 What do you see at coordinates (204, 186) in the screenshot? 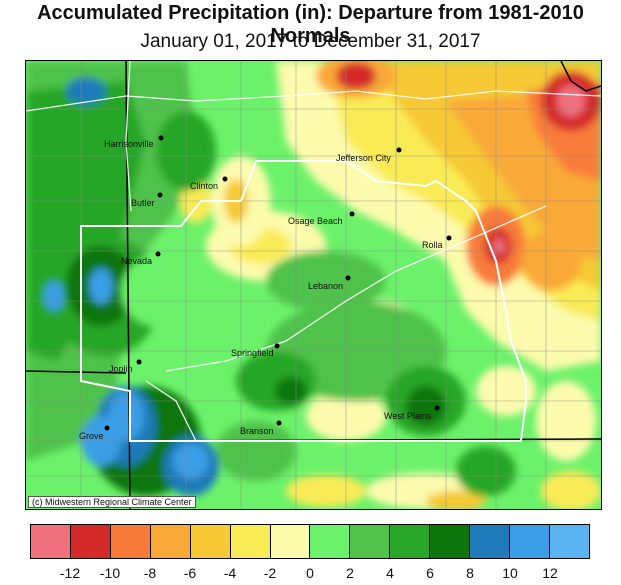
I see `city-label: Clinton` at bounding box center [204, 186].